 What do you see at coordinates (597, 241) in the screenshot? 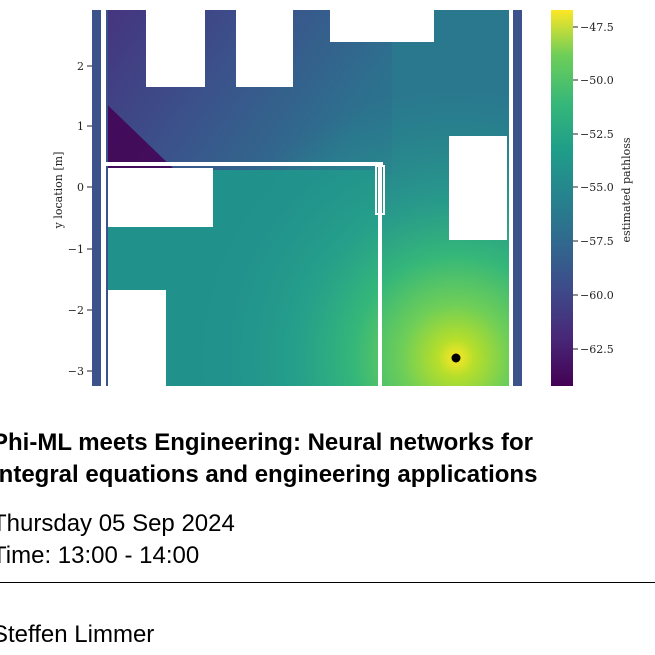
I see `colorbar-tick-label: −57.5` at bounding box center [597, 241].